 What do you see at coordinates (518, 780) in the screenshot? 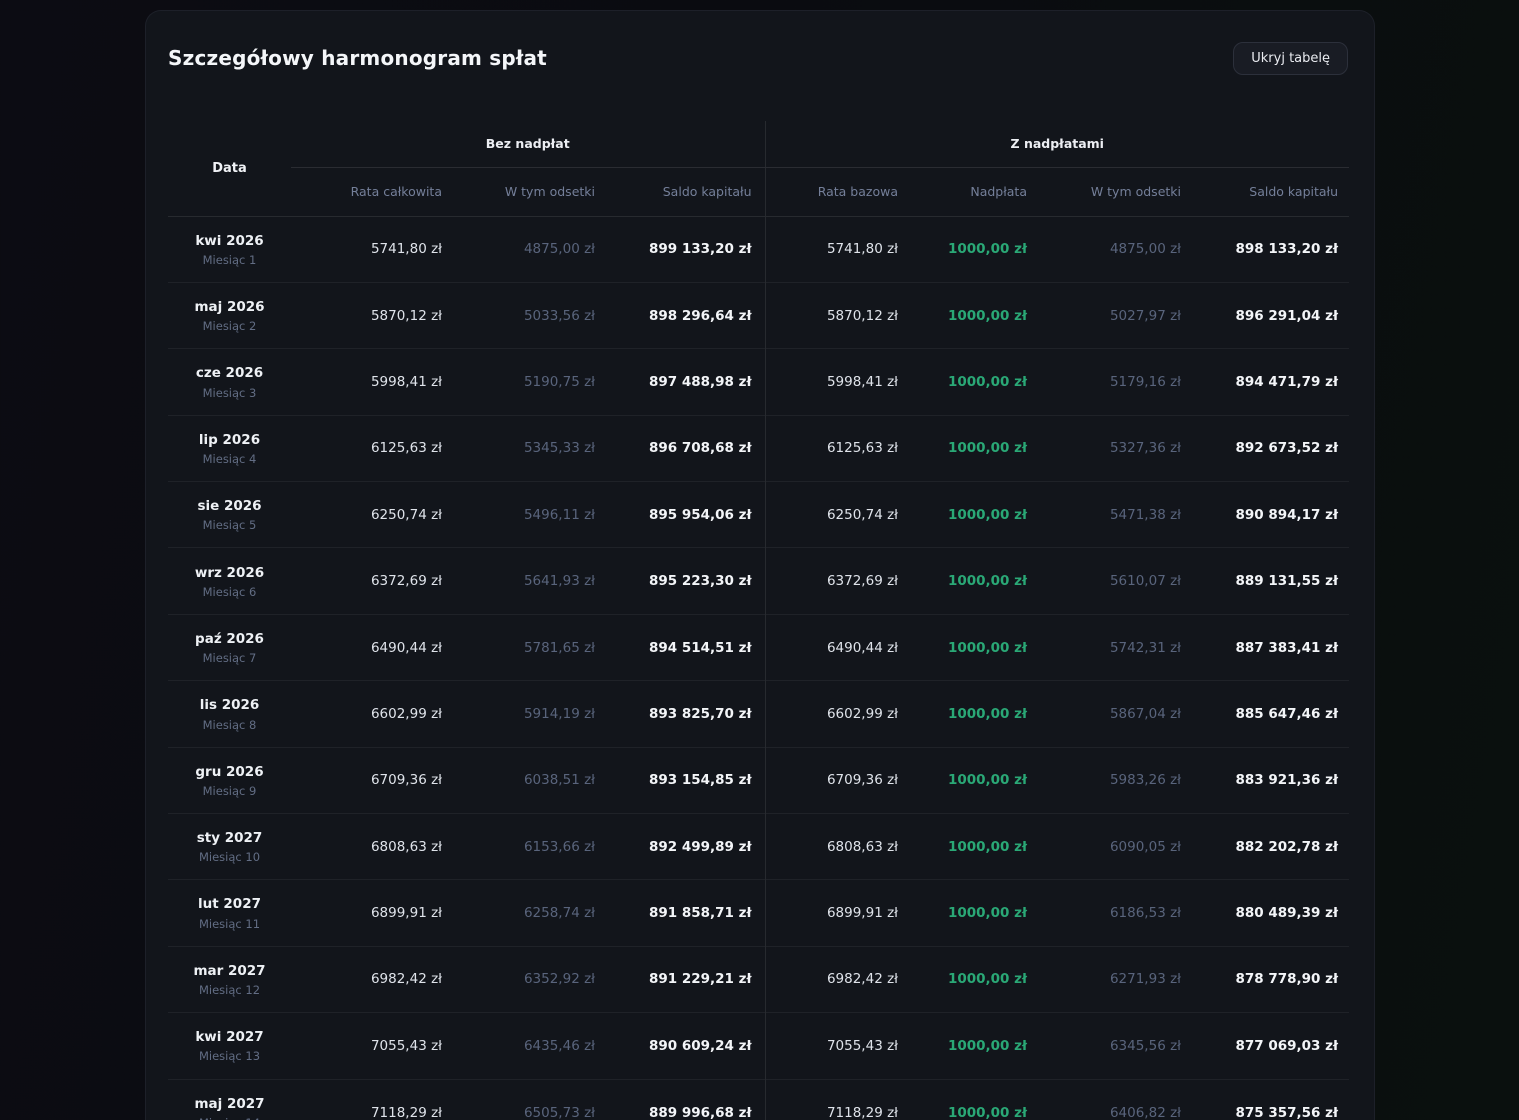
I see `base-interest-value: 6038,51 zł` at bounding box center [518, 780].